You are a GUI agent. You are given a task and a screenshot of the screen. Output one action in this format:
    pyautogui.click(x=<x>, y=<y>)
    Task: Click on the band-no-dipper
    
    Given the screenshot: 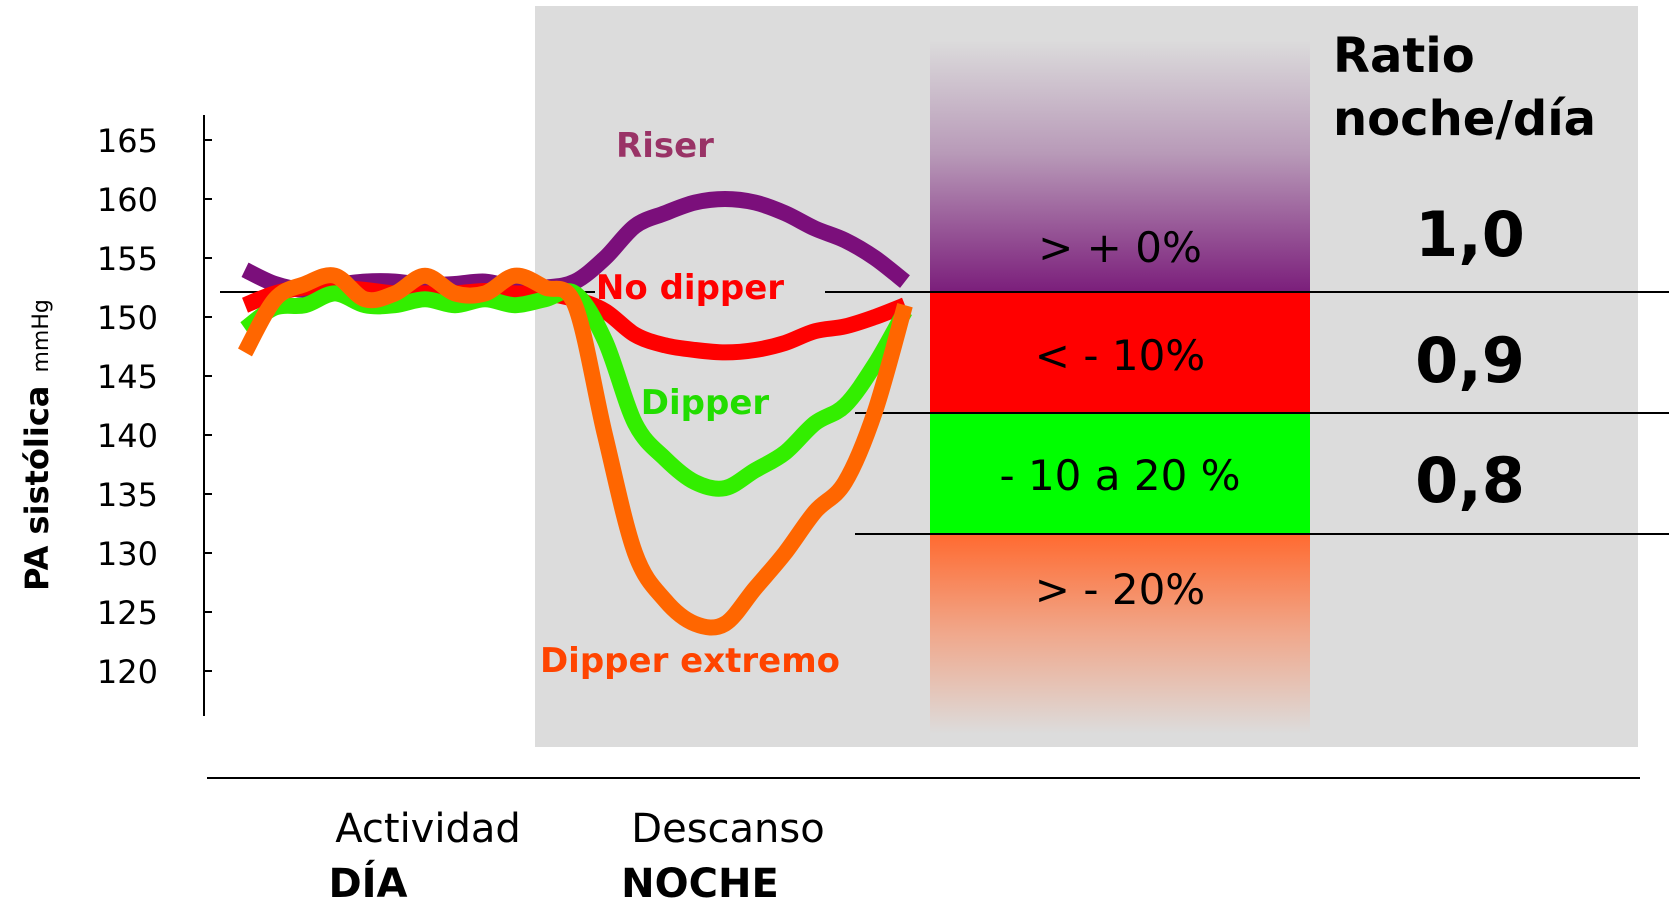 What is the action you would take?
    pyautogui.click(x=1120, y=352)
    